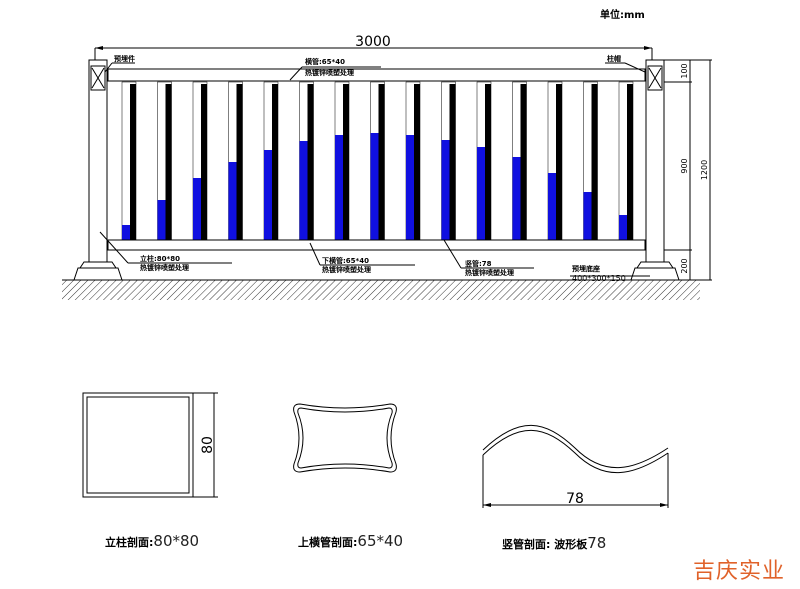 The width and height of the screenshot is (800, 589). What do you see at coordinates (373, 42) in the screenshot?
I see `length-value: 3000` at bounding box center [373, 42].